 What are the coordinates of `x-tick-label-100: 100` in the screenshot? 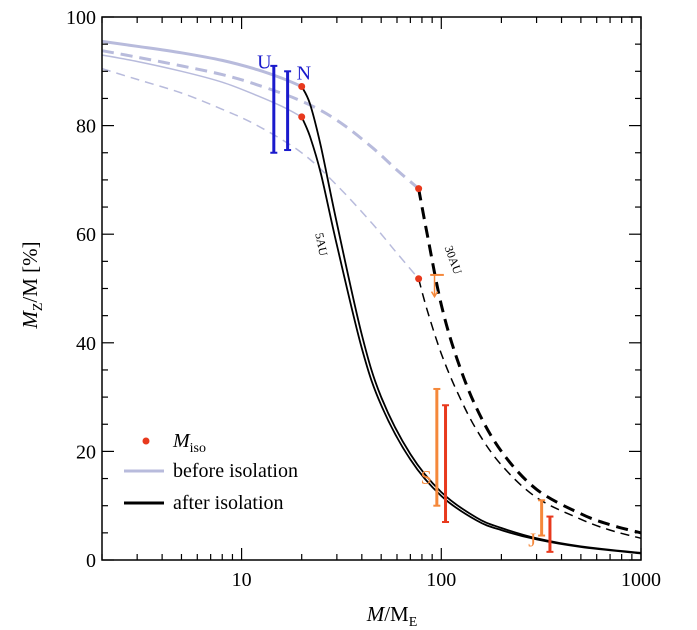 It's located at (441, 580).